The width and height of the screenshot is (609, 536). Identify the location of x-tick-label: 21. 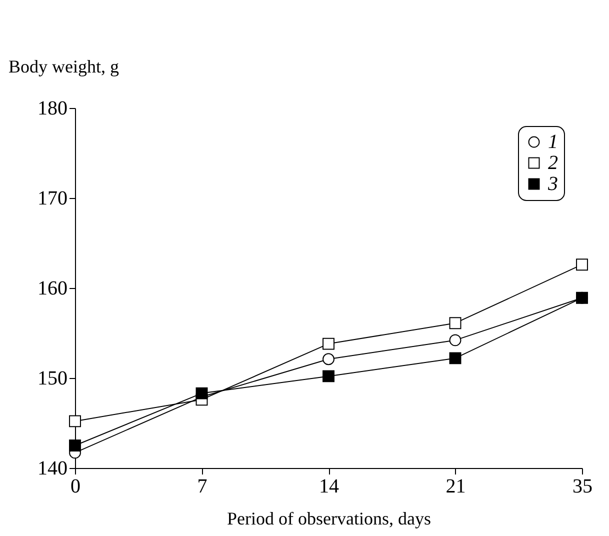
(456, 487).